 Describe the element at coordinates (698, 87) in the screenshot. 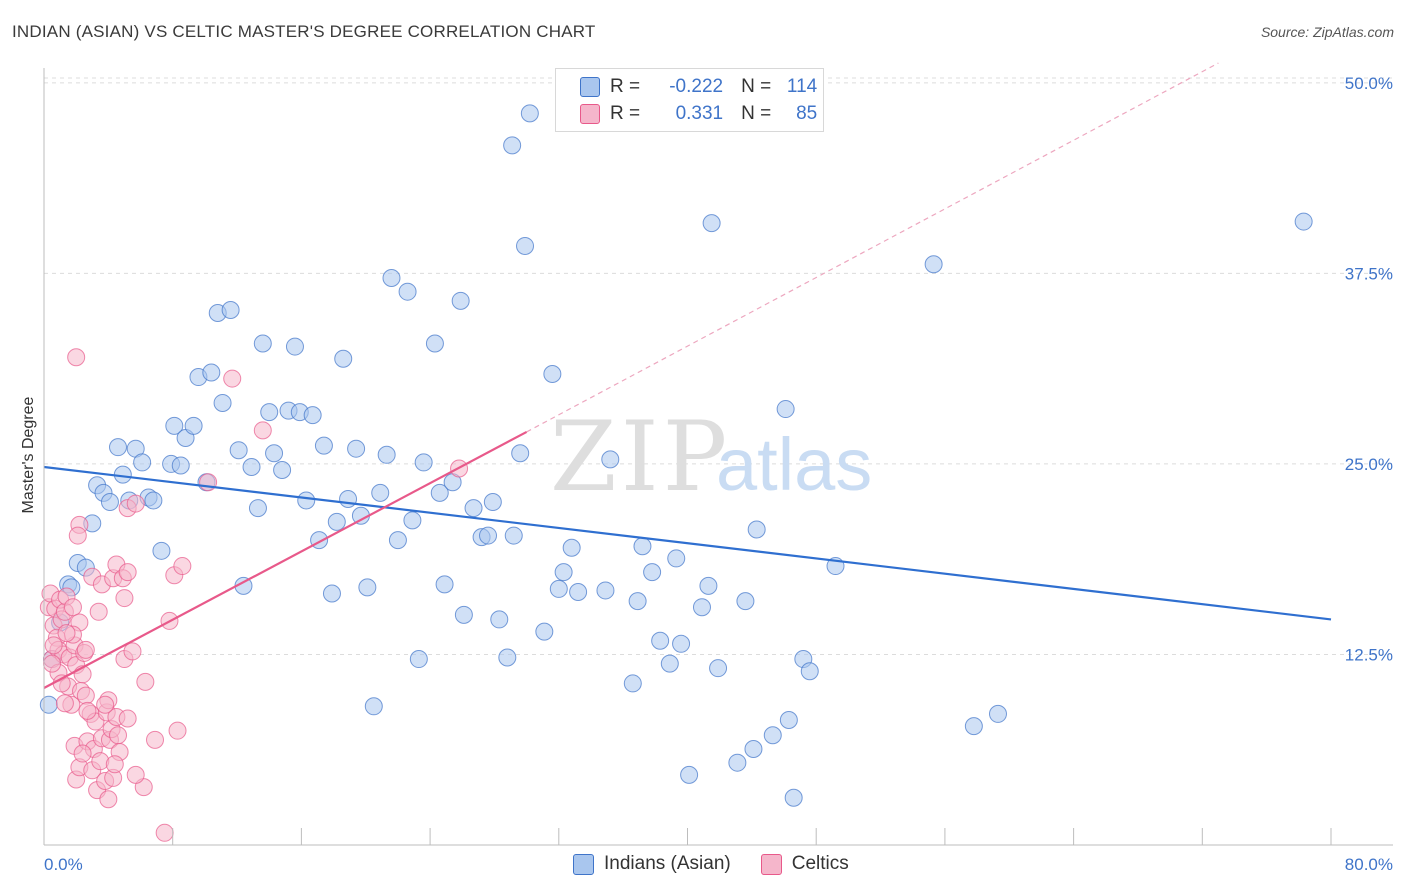

I see `legend-row-indians: R = -0.222 N = 114` at that location.